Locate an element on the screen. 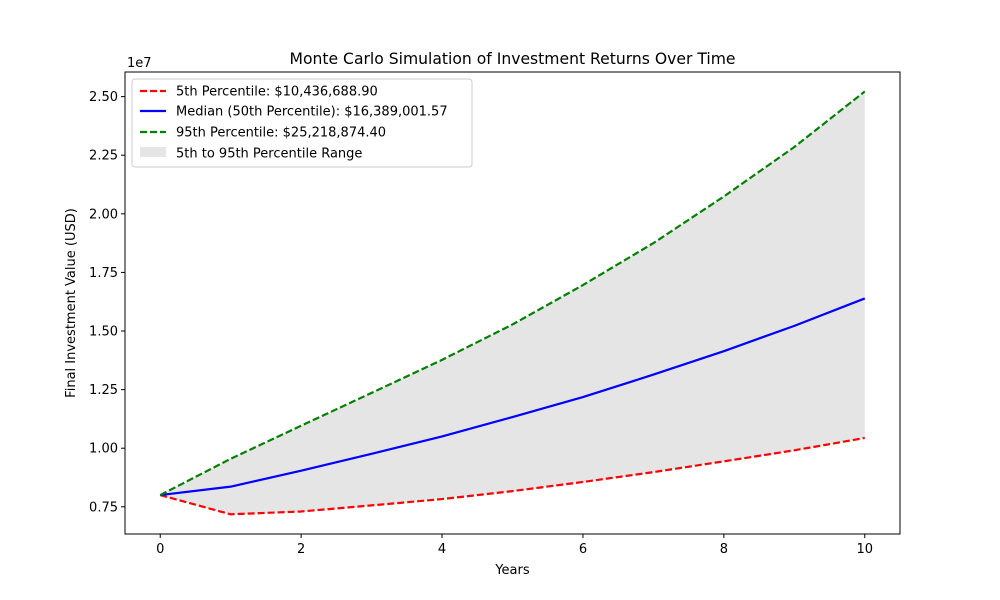  x-tick-label: 10 is located at coordinates (864, 549).